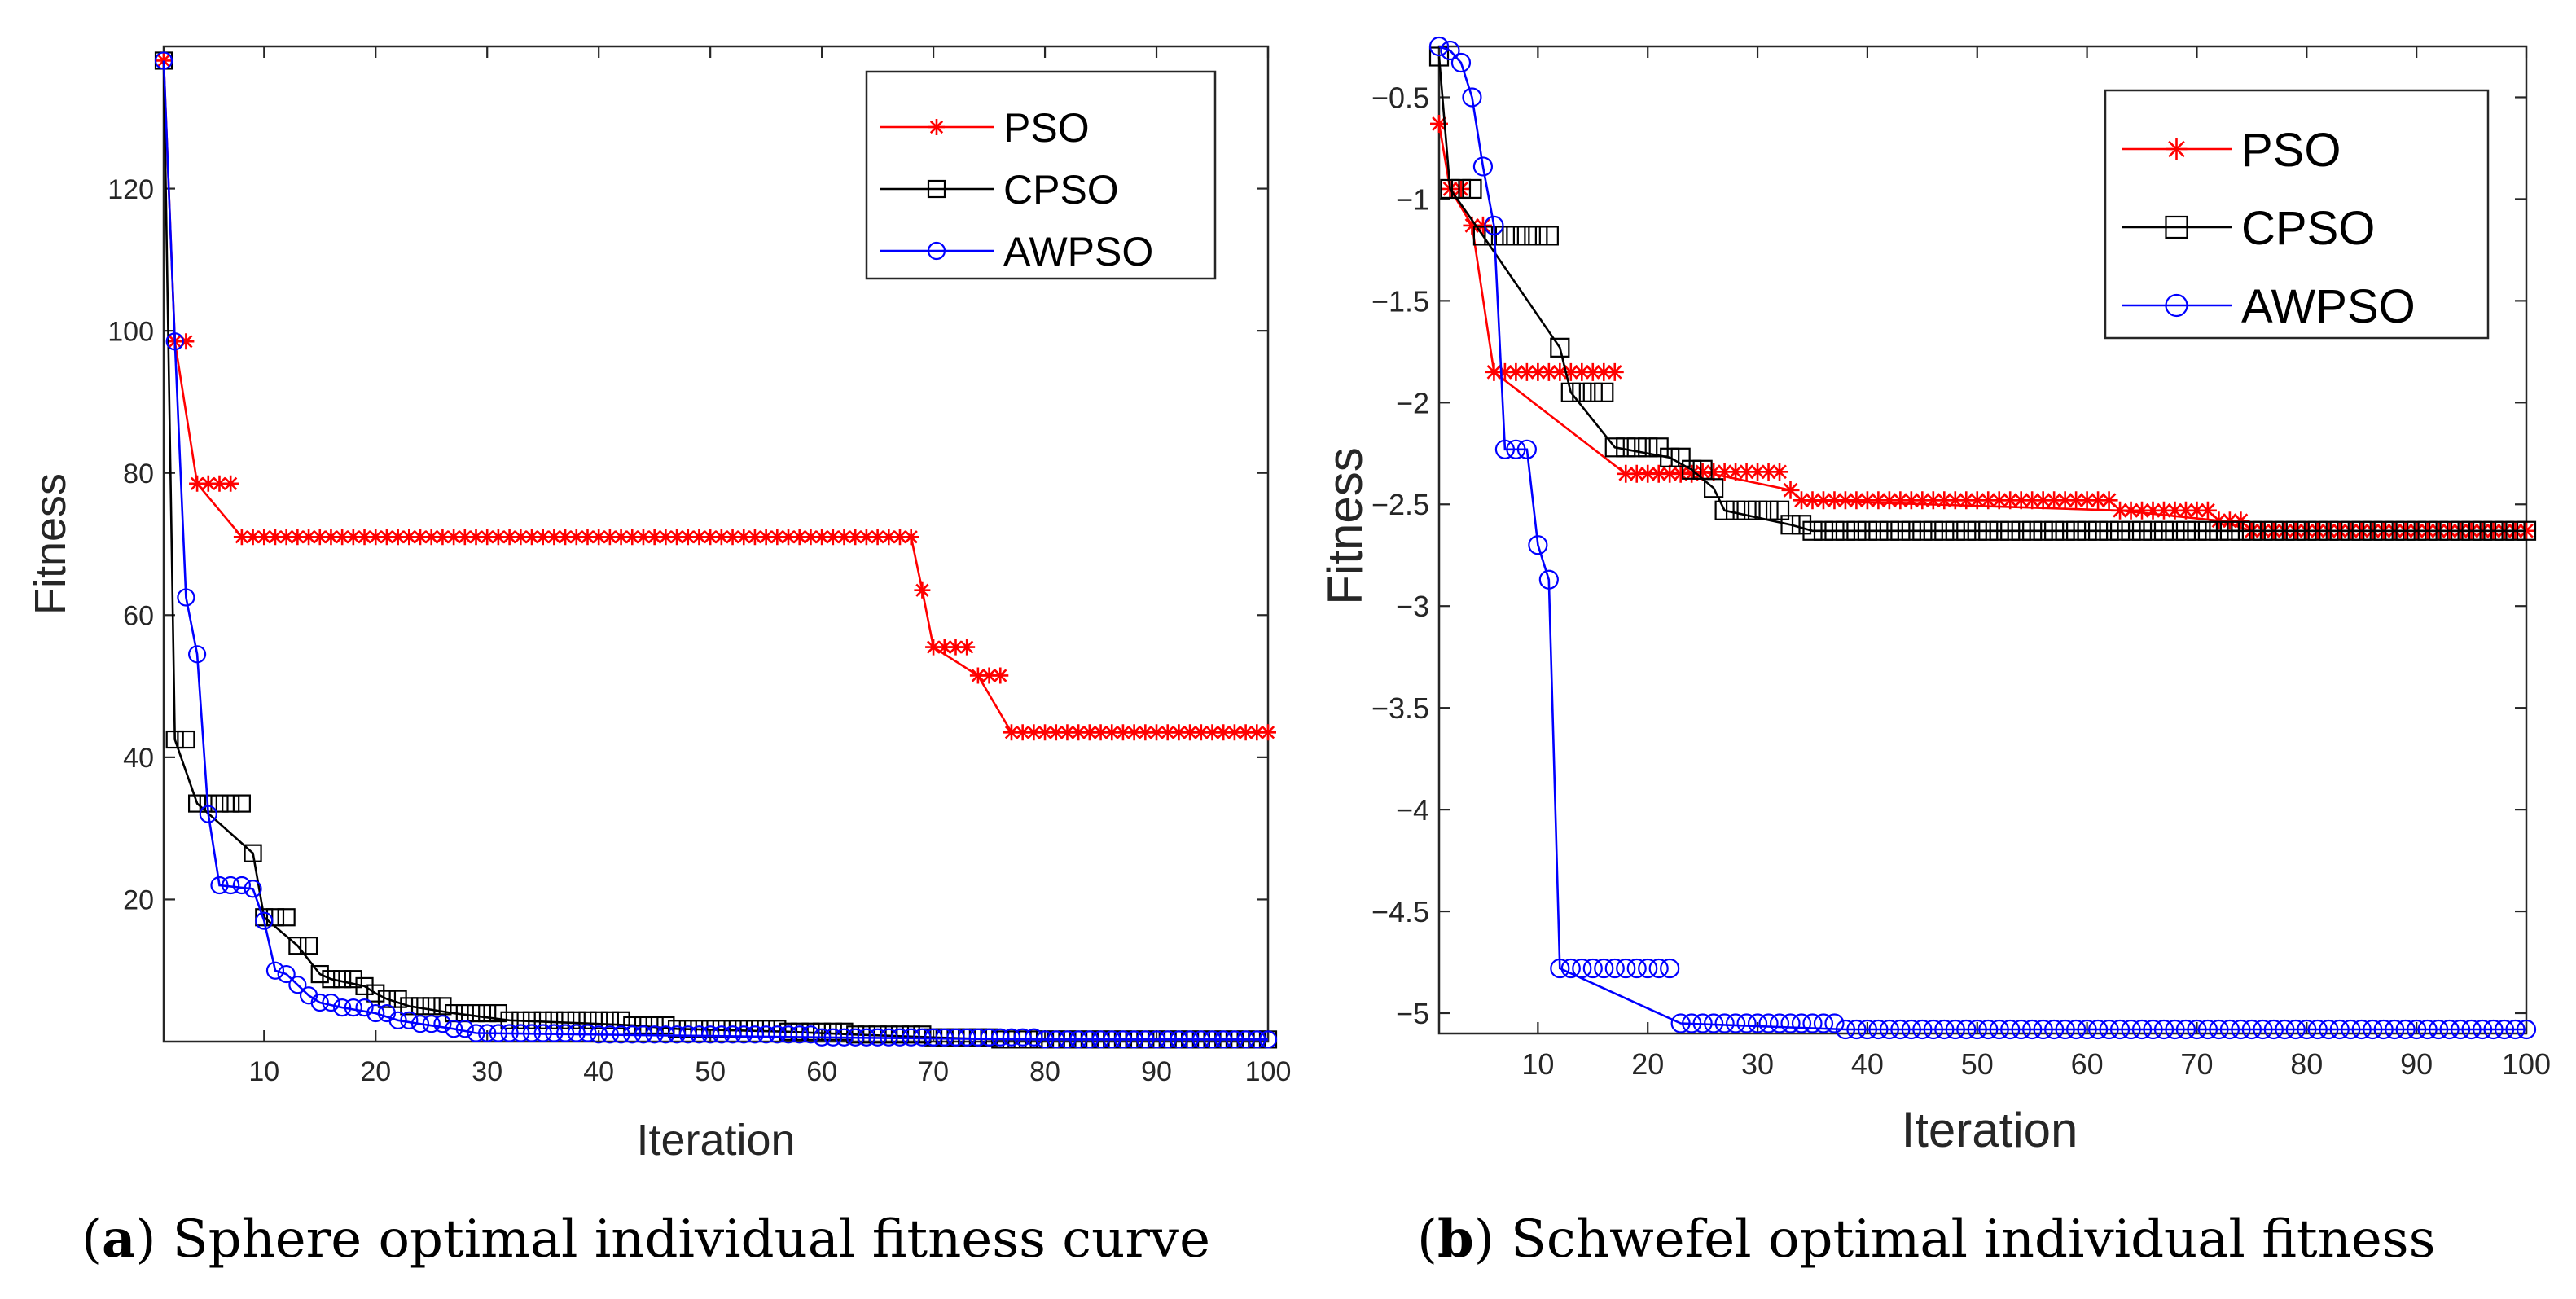  I want to click on panel-b-x-tick-label: 60, so click(2087, 1064).